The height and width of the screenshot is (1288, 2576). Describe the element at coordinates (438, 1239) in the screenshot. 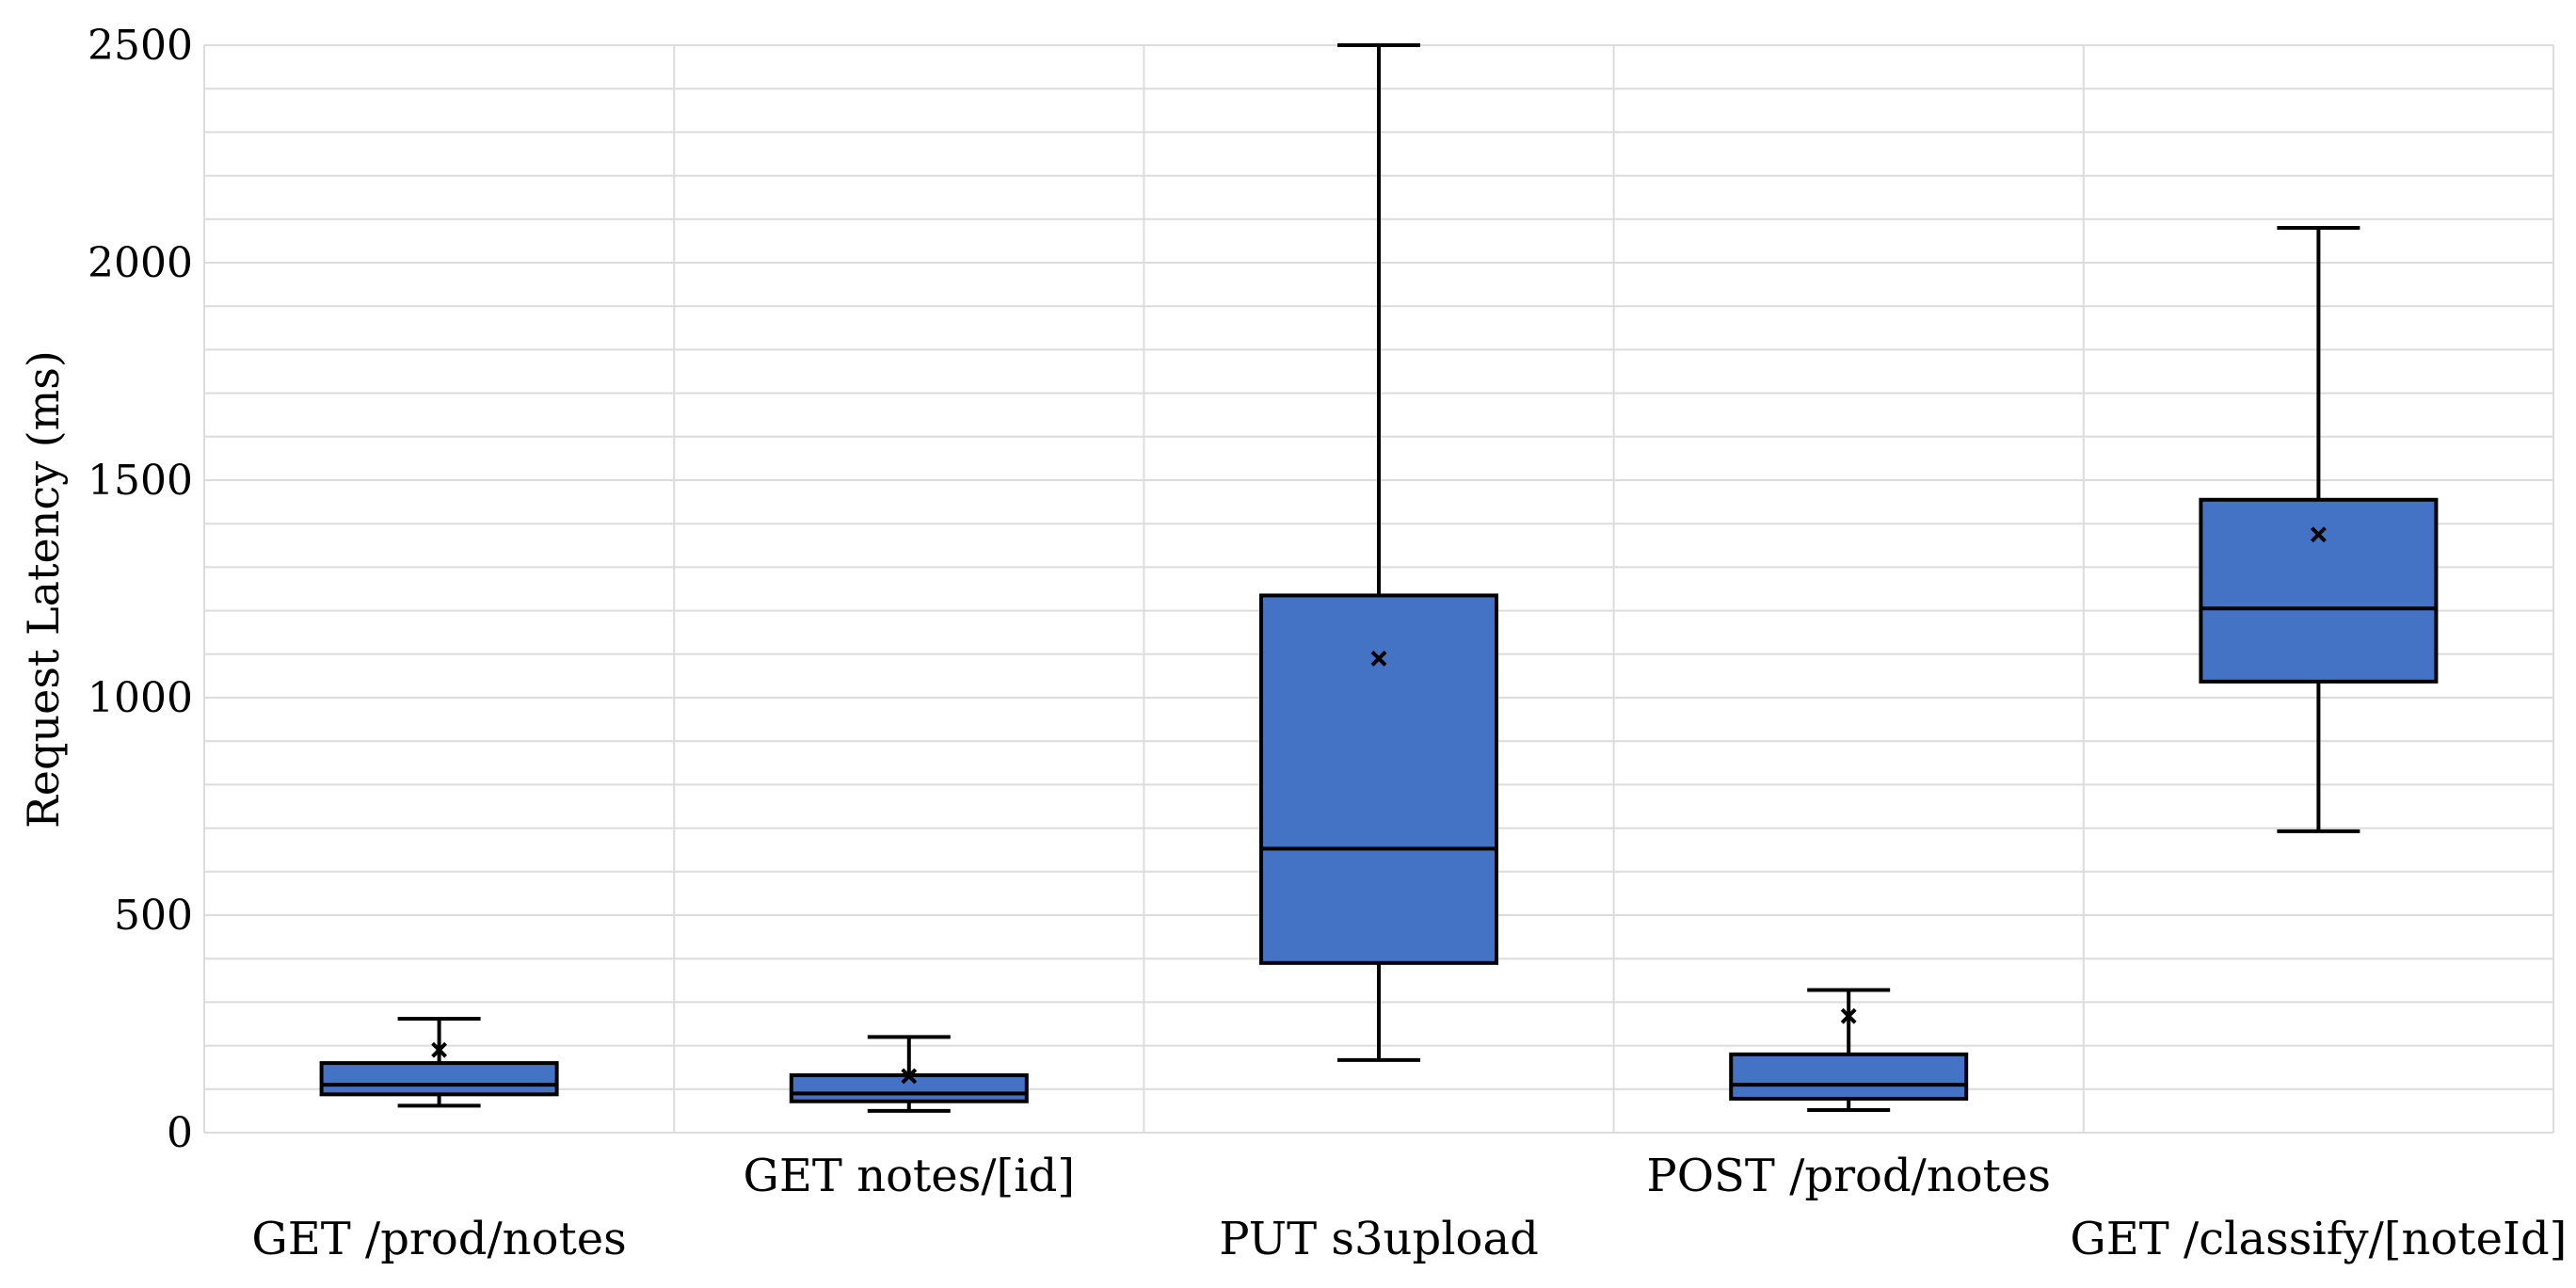

I see `x-category-label: GET /prod/notes` at that location.